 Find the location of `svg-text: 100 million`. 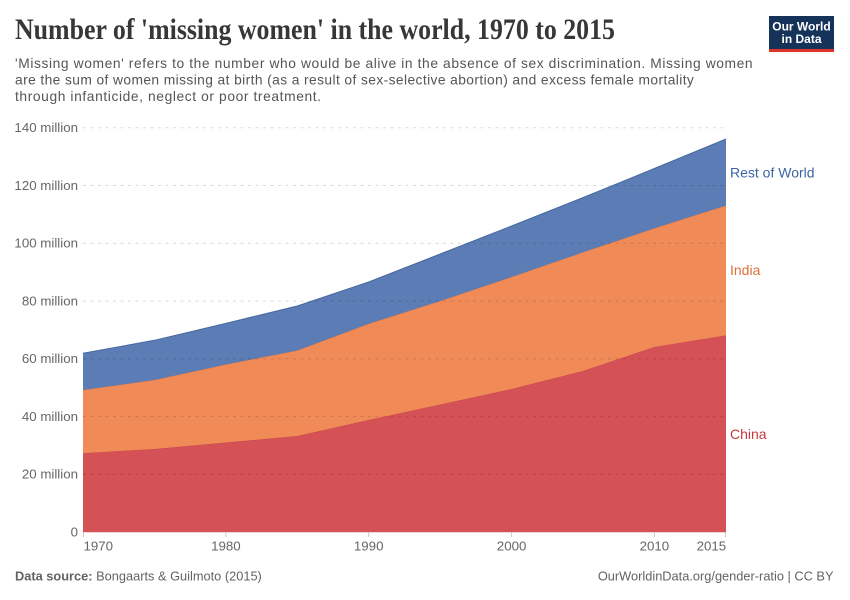

svg-text: 100 million is located at coordinates (46, 243).